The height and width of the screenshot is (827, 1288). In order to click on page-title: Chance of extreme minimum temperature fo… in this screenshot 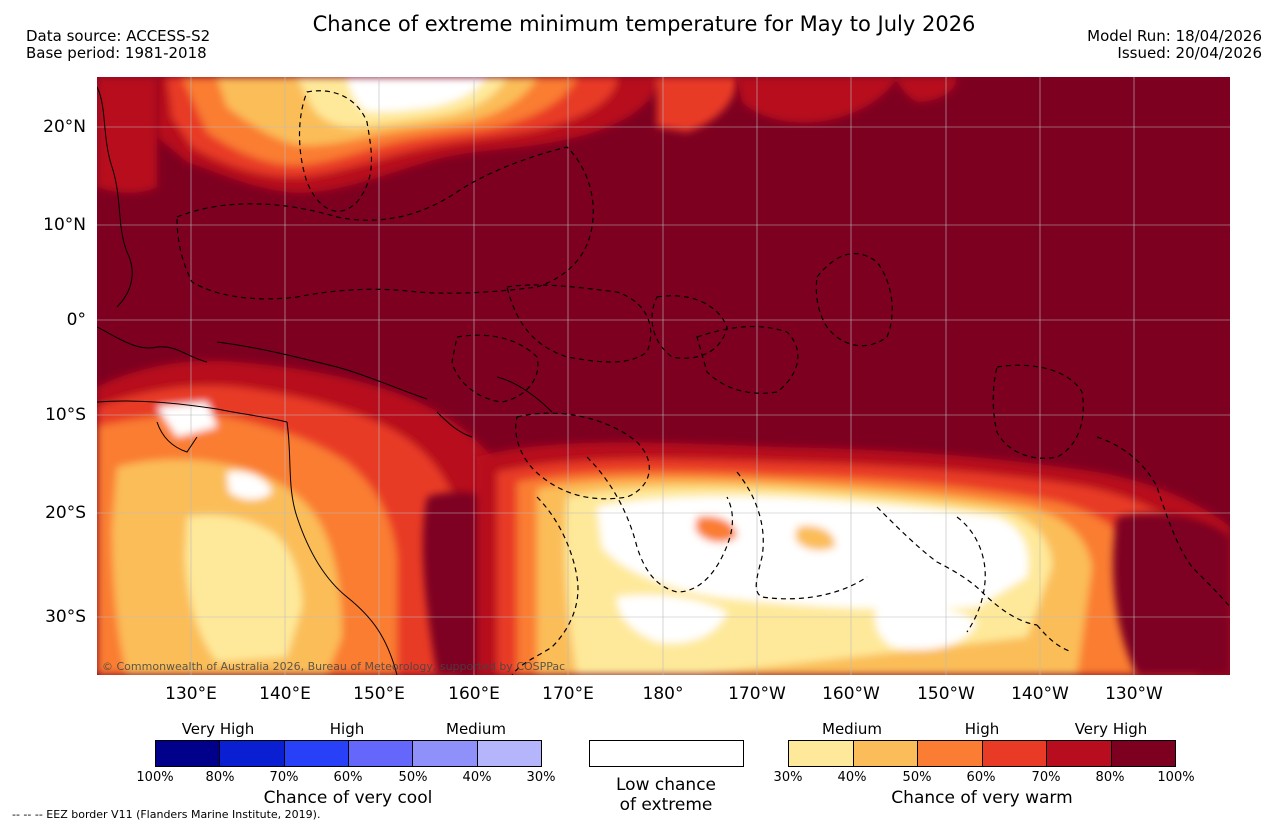, I will do `click(644, 24)`.